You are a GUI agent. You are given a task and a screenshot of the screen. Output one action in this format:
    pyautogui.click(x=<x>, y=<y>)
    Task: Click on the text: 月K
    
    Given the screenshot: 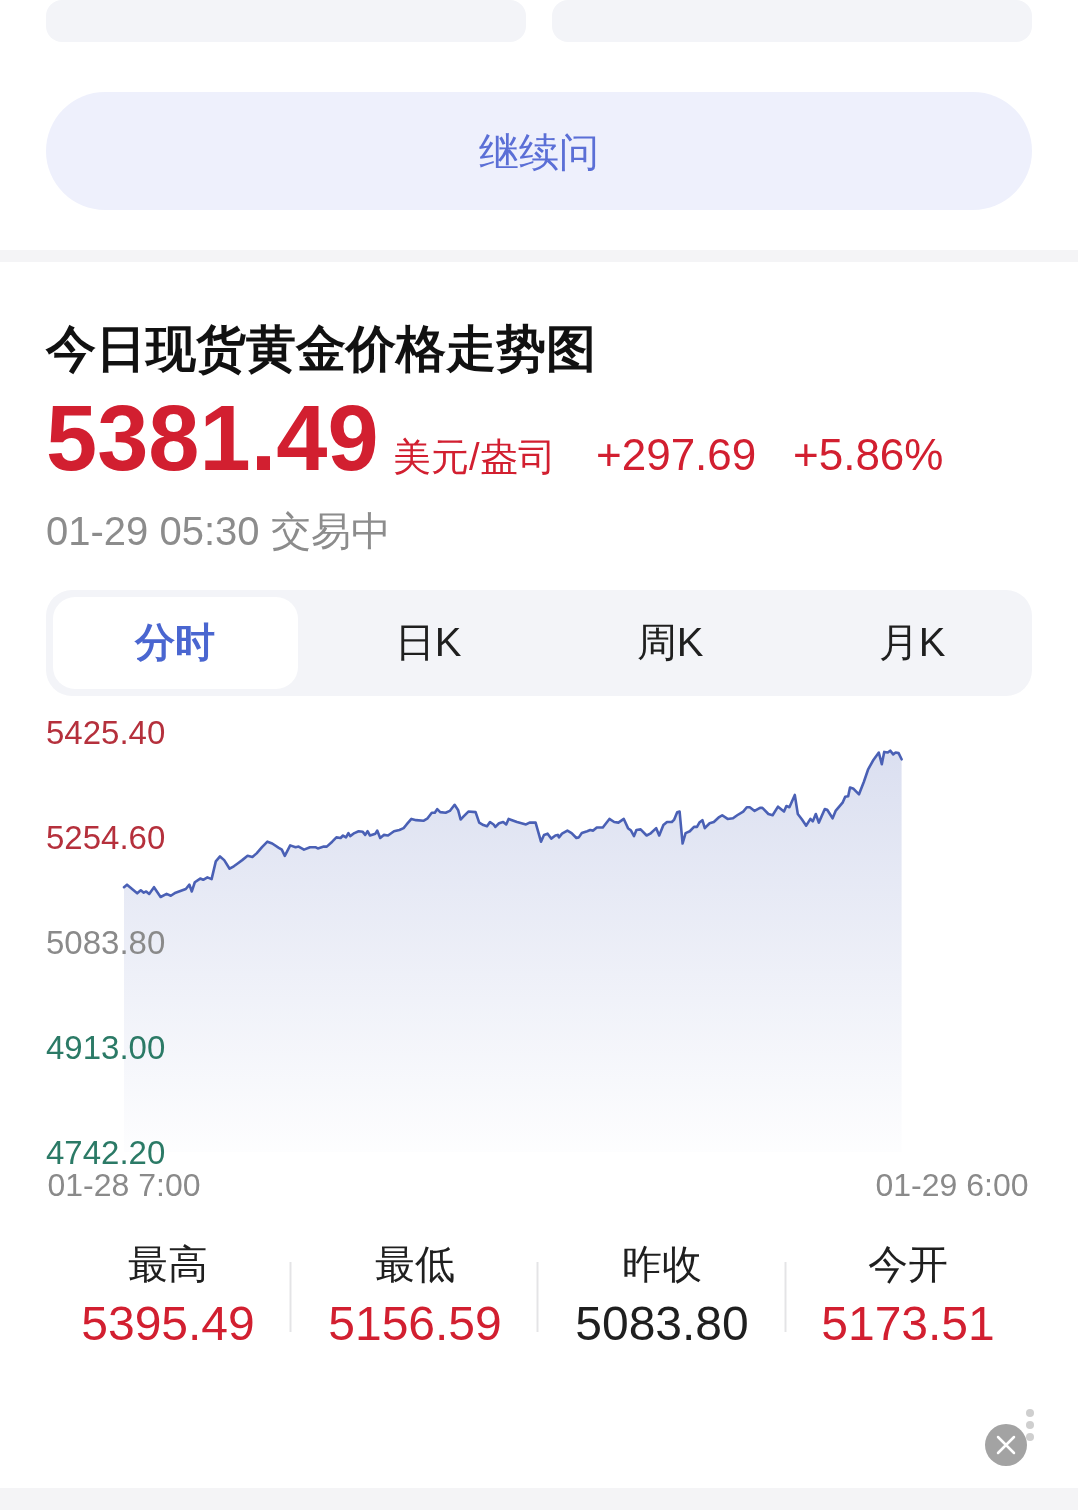 What is the action you would take?
    pyautogui.click(x=912, y=642)
    